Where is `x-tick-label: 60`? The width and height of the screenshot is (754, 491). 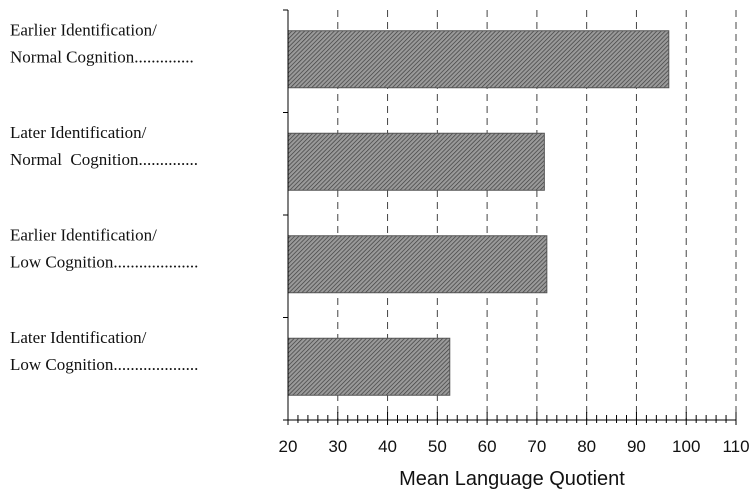
x-tick-label: 60 is located at coordinates (487, 446).